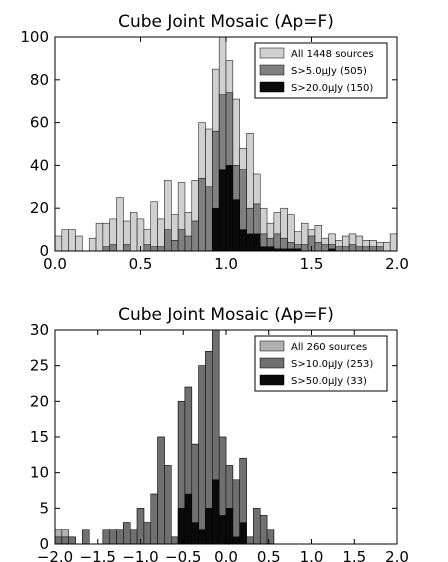  I want to click on x-tick-label: −1.5, so click(98, 555).